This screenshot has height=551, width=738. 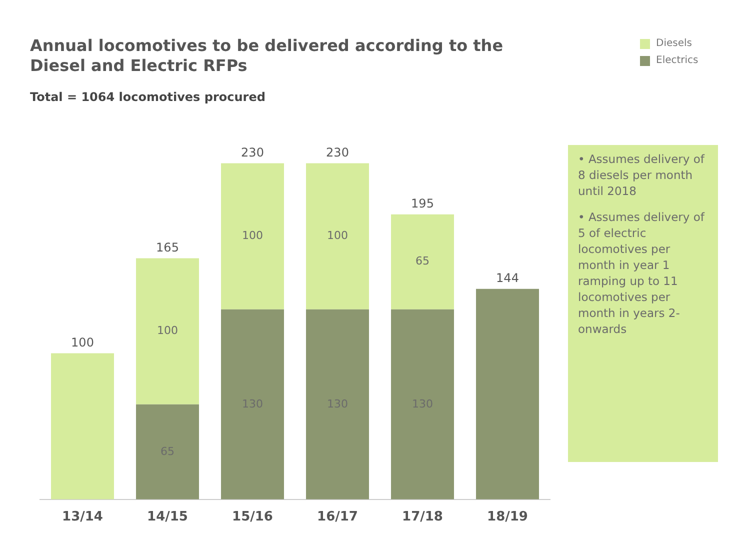 I want to click on data-label: 65, so click(x=423, y=261).